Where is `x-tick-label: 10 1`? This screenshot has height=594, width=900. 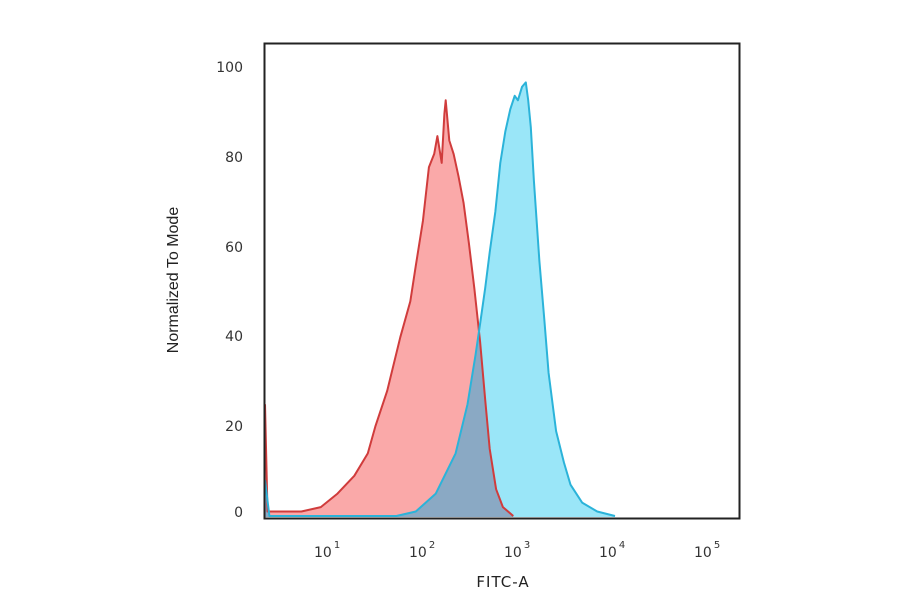
x-tick-label: 10 1 is located at coordinates (327, 550).